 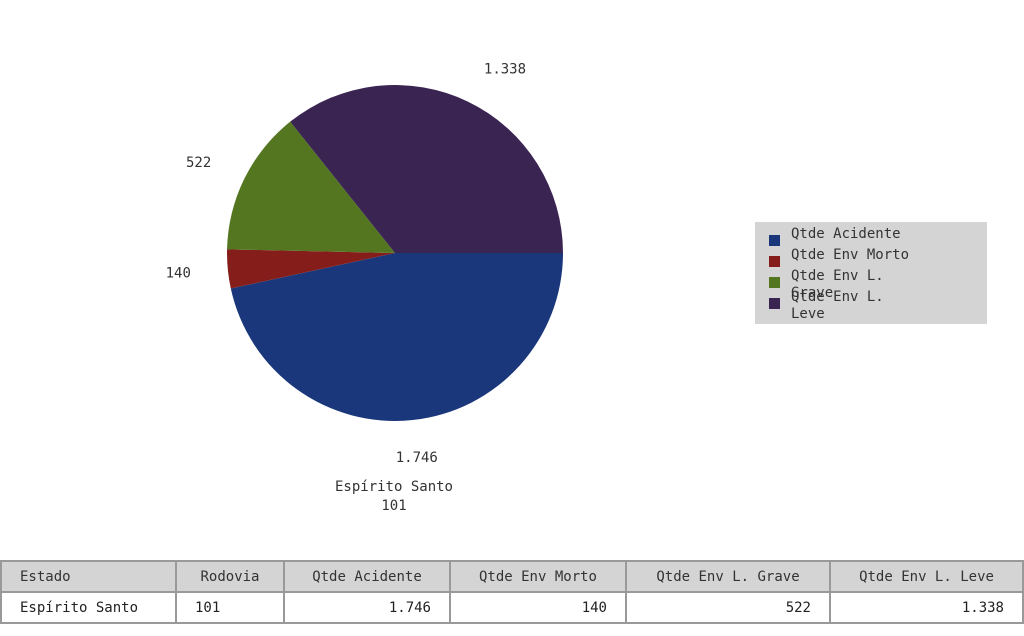 I want to click on legend-item-env-morto: Qtde Env Morto, so click(x=878, y=257).